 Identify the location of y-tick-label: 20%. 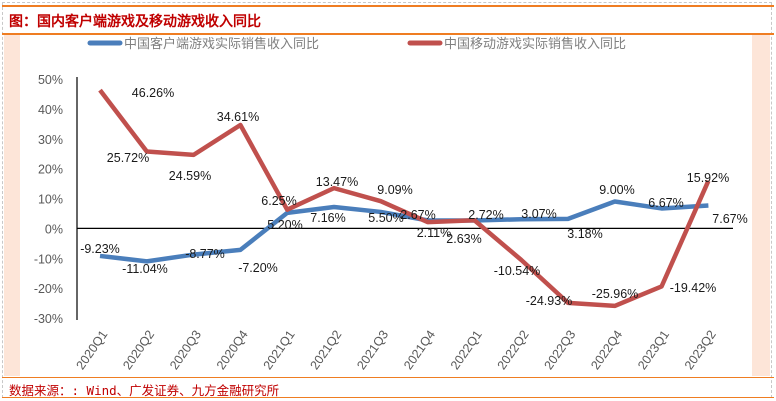
(50, 170).